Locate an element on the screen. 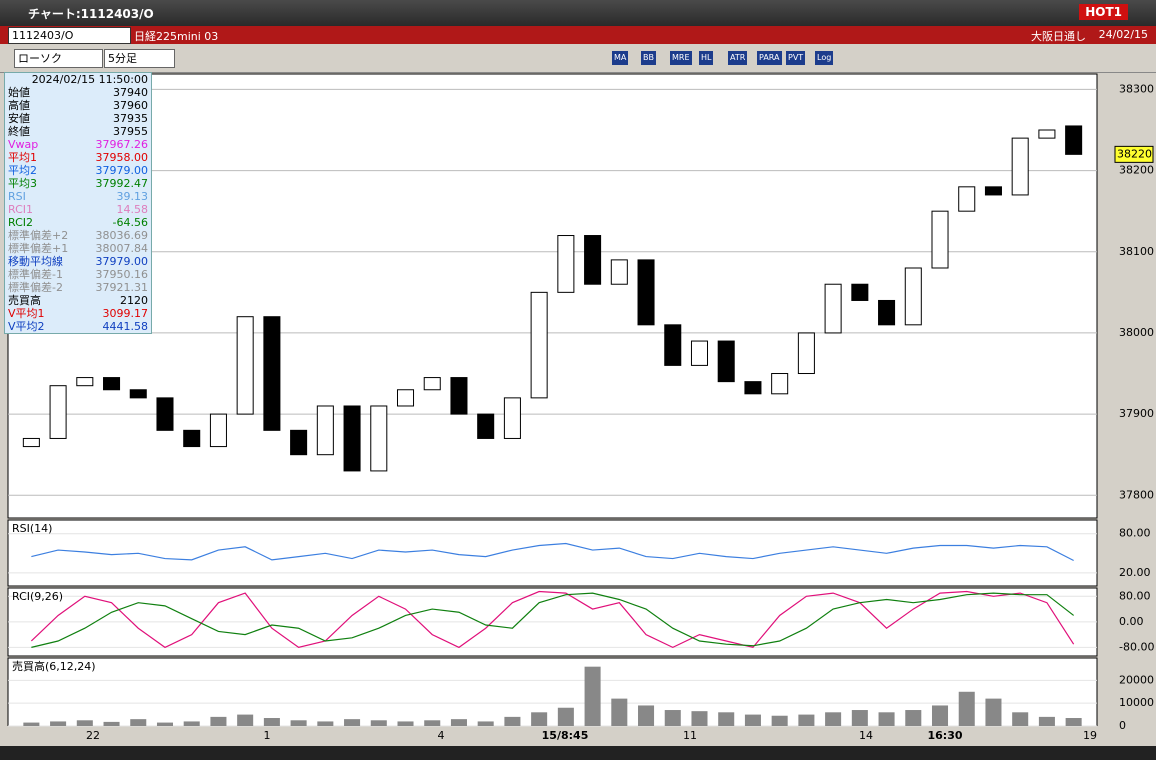 This screenshot has width=1156, height=760. info-row: 終値 37955 is located at coordinates (78, 131).